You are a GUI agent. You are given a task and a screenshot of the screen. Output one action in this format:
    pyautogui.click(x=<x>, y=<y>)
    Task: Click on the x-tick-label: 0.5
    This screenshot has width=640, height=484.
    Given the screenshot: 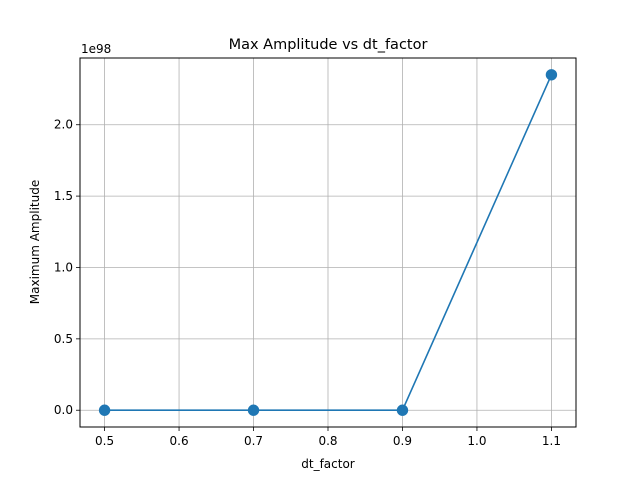 What is the action you would take?
    pyautogui.click(x=104, y=441)
    